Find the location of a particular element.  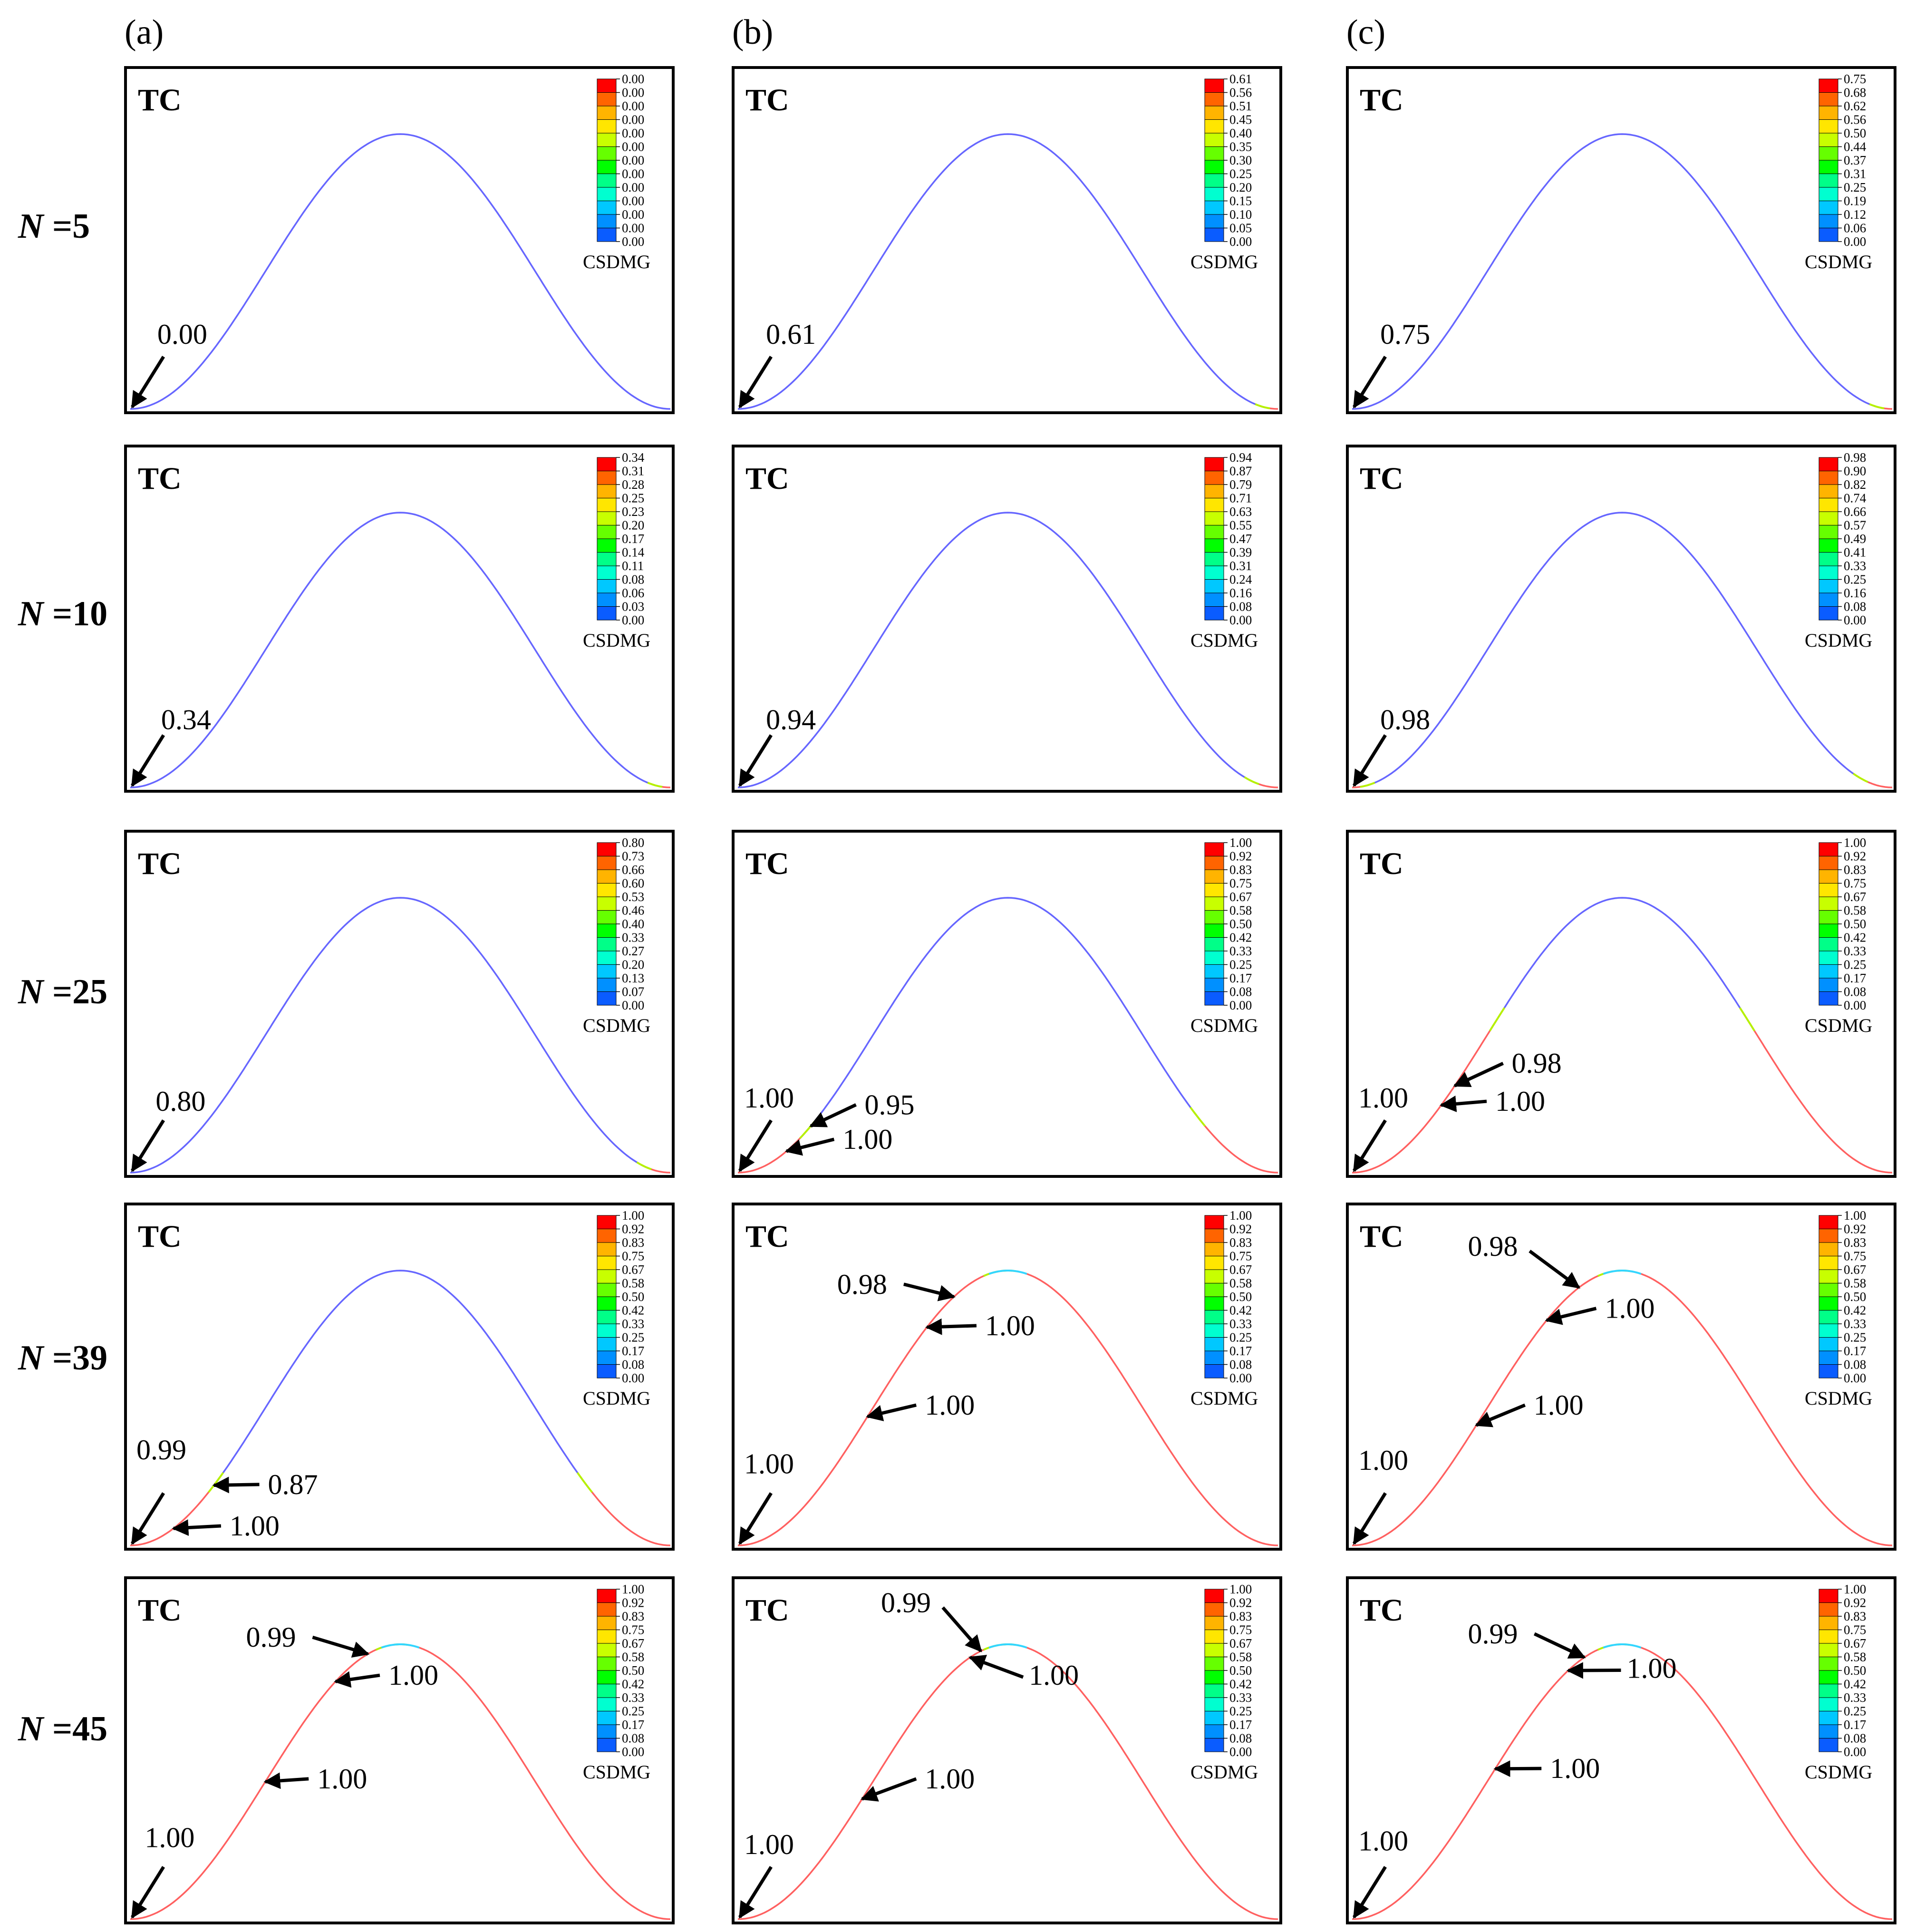

row-label-3: N =39 is located at coordinates (63, 1358).